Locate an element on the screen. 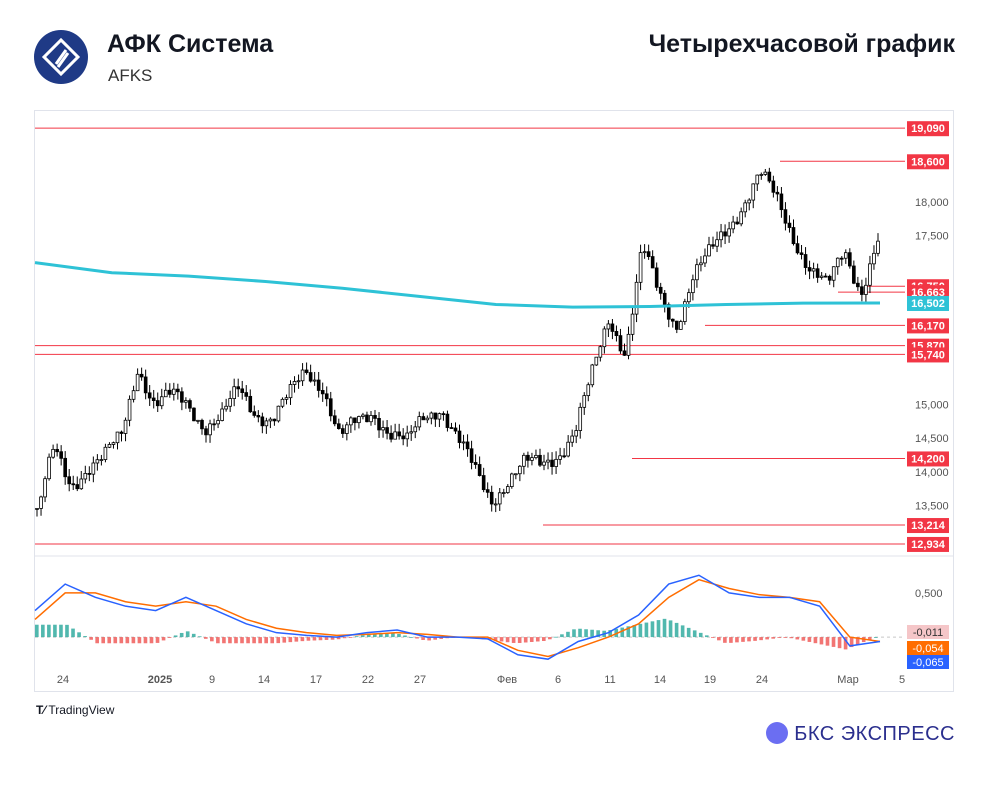  brand-icon is located at coordinates (777, 733).